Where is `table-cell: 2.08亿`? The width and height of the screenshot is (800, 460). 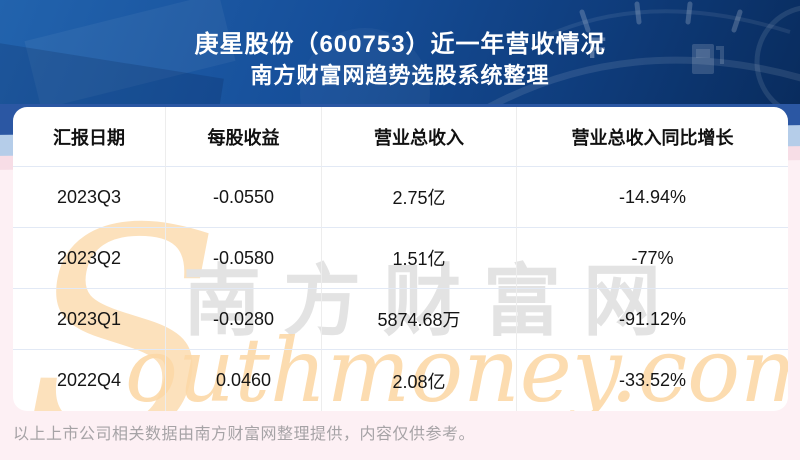 table-cell: 2.08亿 is located at coordinates (419, 380).